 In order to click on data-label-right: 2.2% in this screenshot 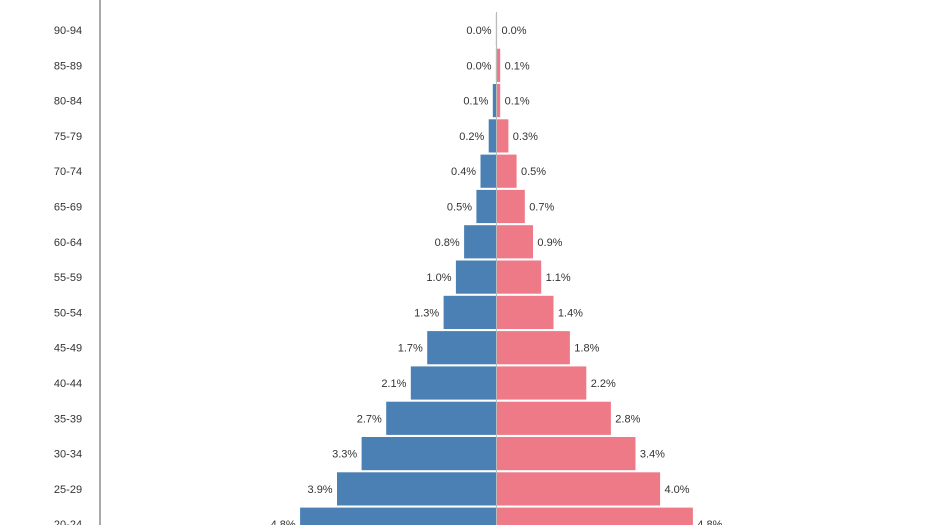, I will do `click(603, 384)`.